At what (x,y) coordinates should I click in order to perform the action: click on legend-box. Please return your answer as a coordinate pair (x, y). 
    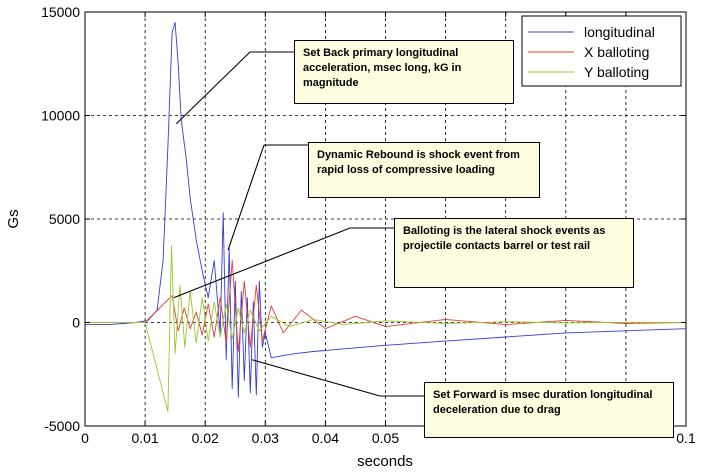
    Looking at the image, I should click on (601, 51).